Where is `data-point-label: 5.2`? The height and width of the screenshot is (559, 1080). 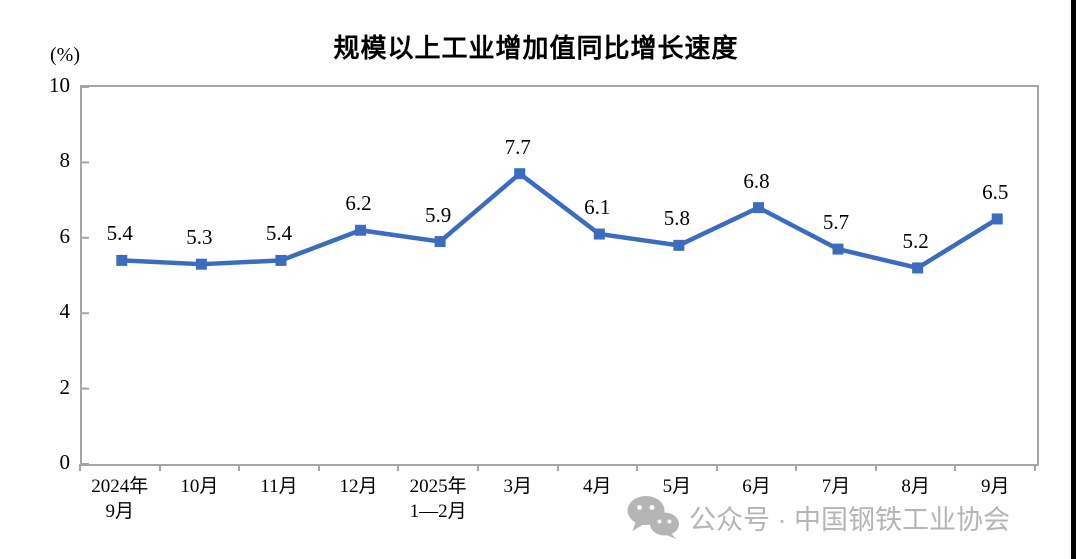
data-point-label: 5.2 is located at coordinates (915, 240).